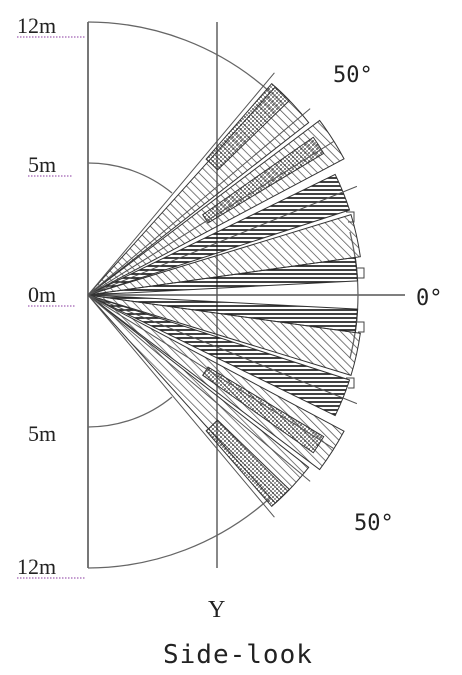 The width and height of the screenshot is (462, 675). I want to click on label-bottom-12m: 12m, so click(36, 566).